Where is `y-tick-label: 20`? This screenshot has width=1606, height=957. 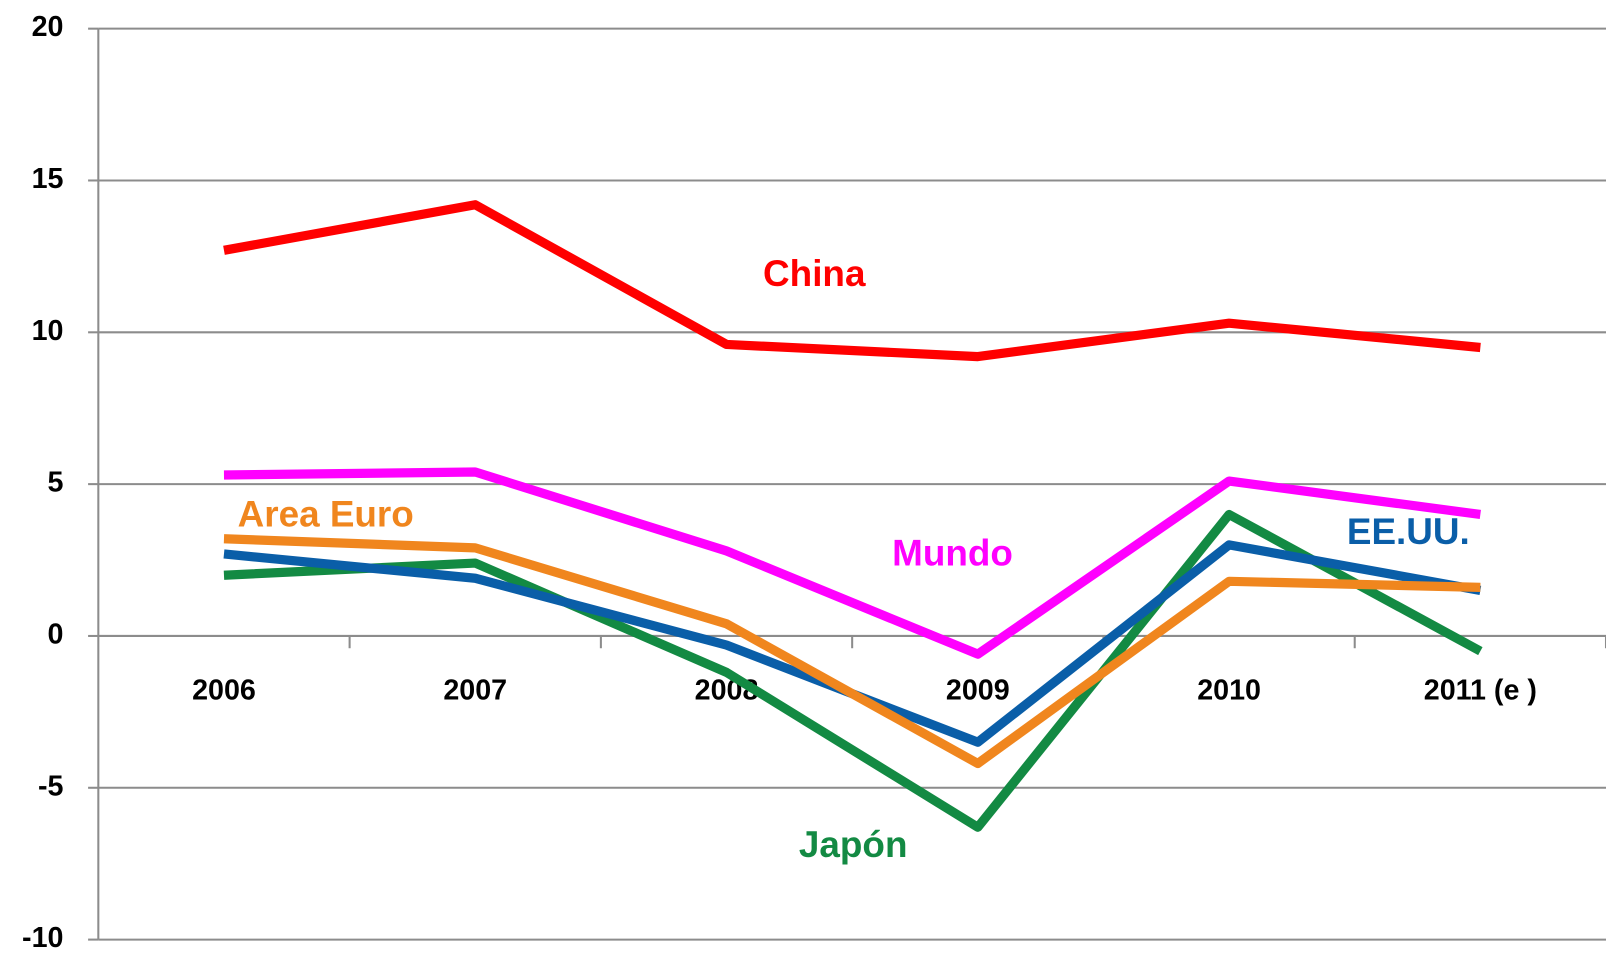 y-tick-label: 20 is located at coordinates (48, 27).